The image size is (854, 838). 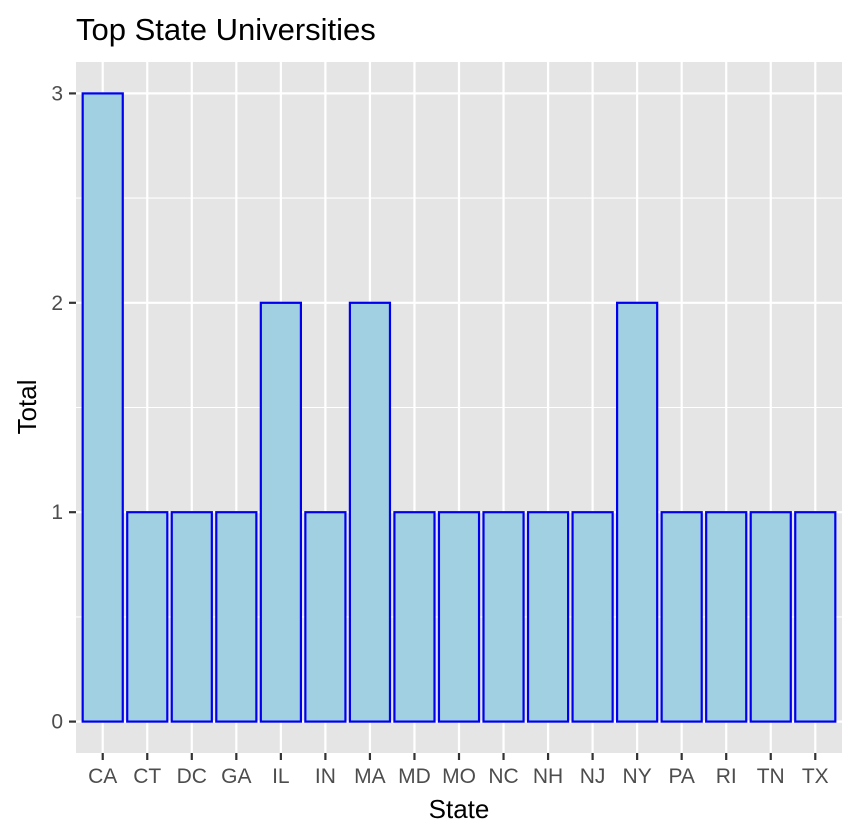 I want to click on x-tick-label-nc: NC, so click(x=503, y=776).